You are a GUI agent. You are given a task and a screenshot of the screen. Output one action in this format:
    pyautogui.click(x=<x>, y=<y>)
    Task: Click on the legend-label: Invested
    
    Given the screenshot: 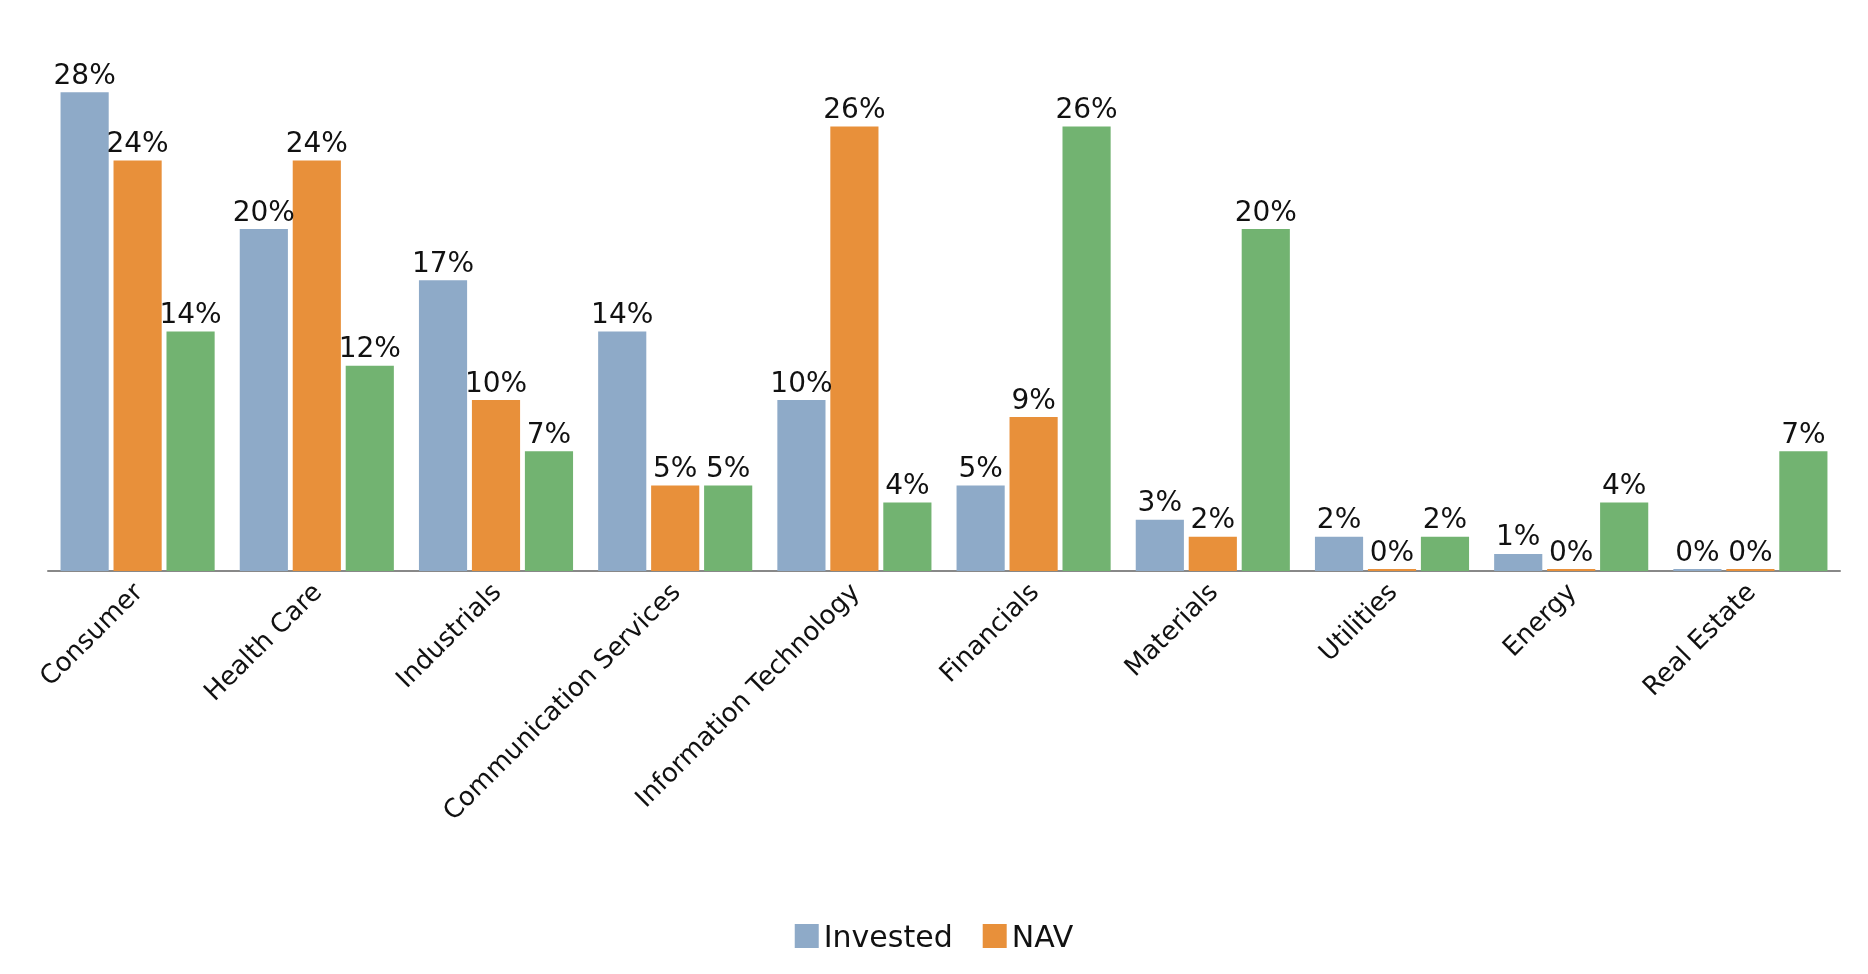 What is the action you would take?
    pyautogui.click(x=888, y=936)
    